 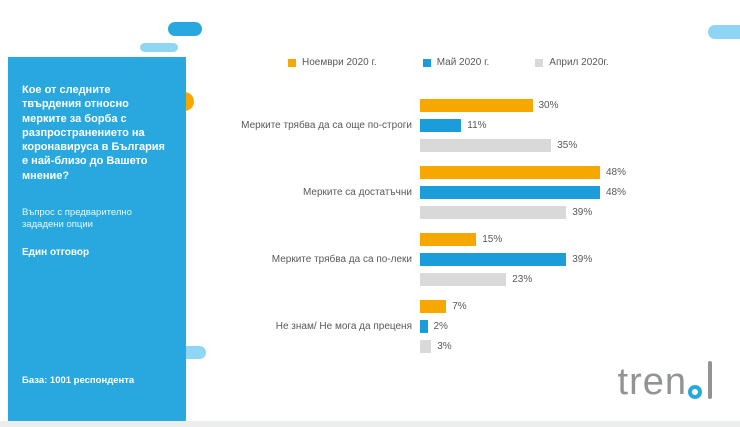 I want to click on legend-label: Ноември 2020 г., so click(x=339, y=62).